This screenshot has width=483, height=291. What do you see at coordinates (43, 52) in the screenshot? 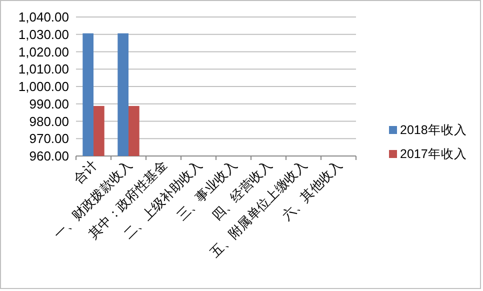
I see `y-tick-label: 1,020.00` at bounding box center [43, 52].